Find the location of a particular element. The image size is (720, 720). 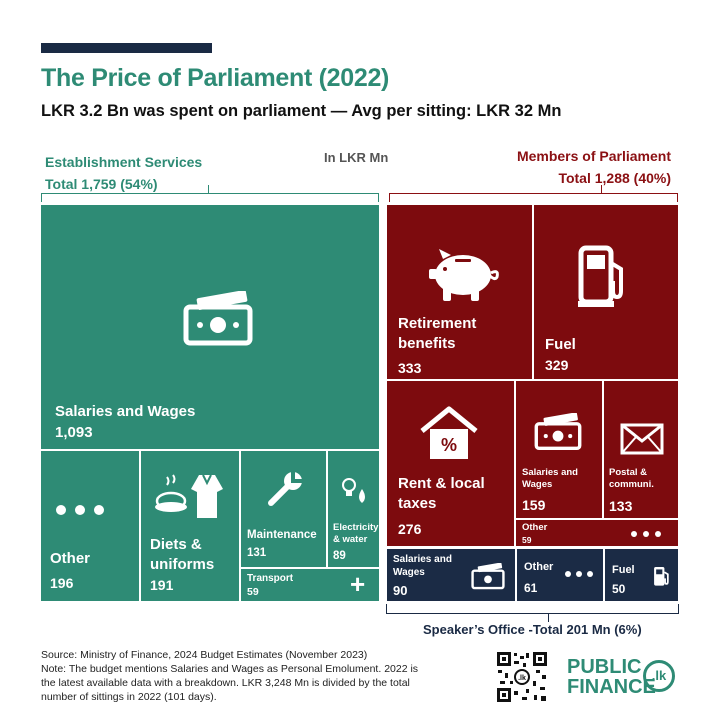

treemap-cell-mp-other: Other 59 is located at coordinates (597, 533).